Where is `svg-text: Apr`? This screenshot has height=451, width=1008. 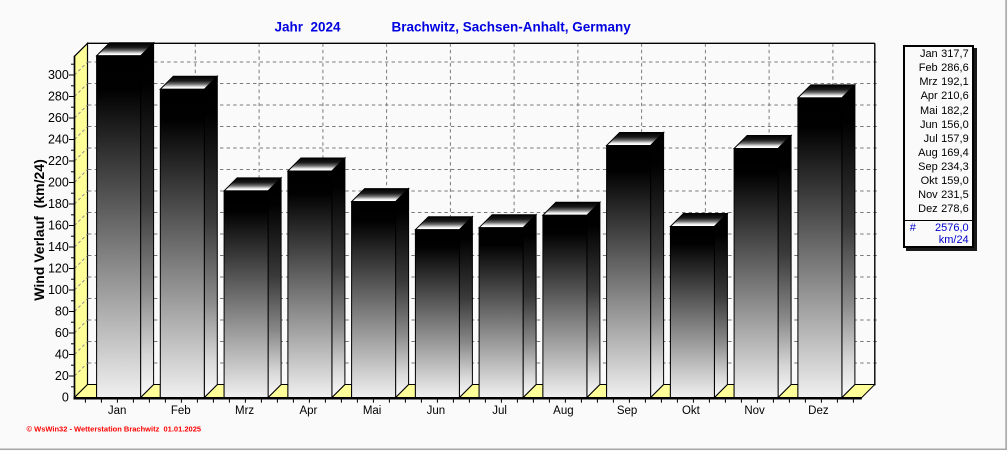 svg-text: Apr is located at coordinates (308, 411).